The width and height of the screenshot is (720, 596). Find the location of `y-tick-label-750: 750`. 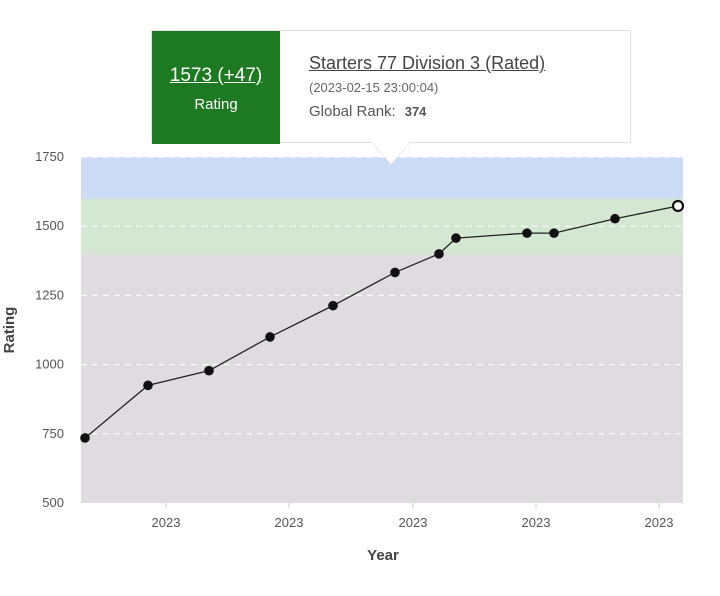

y-tick-label-750: 750 is located at coordinates (53, 433).